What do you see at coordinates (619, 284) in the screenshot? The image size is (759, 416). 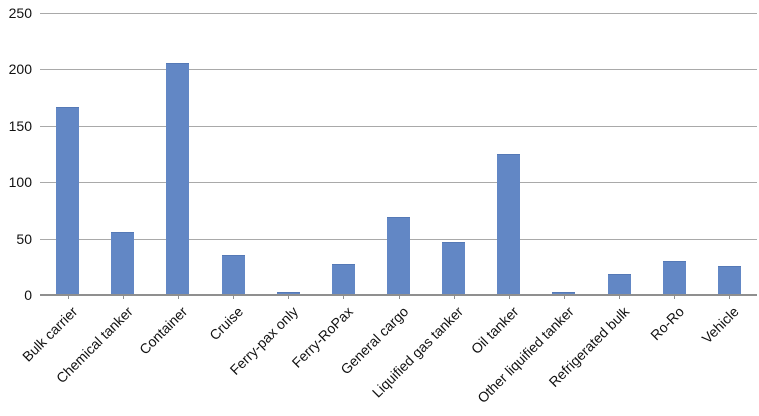 I see `bar-refrigerated-bulk` at bounding box center [619, 284].